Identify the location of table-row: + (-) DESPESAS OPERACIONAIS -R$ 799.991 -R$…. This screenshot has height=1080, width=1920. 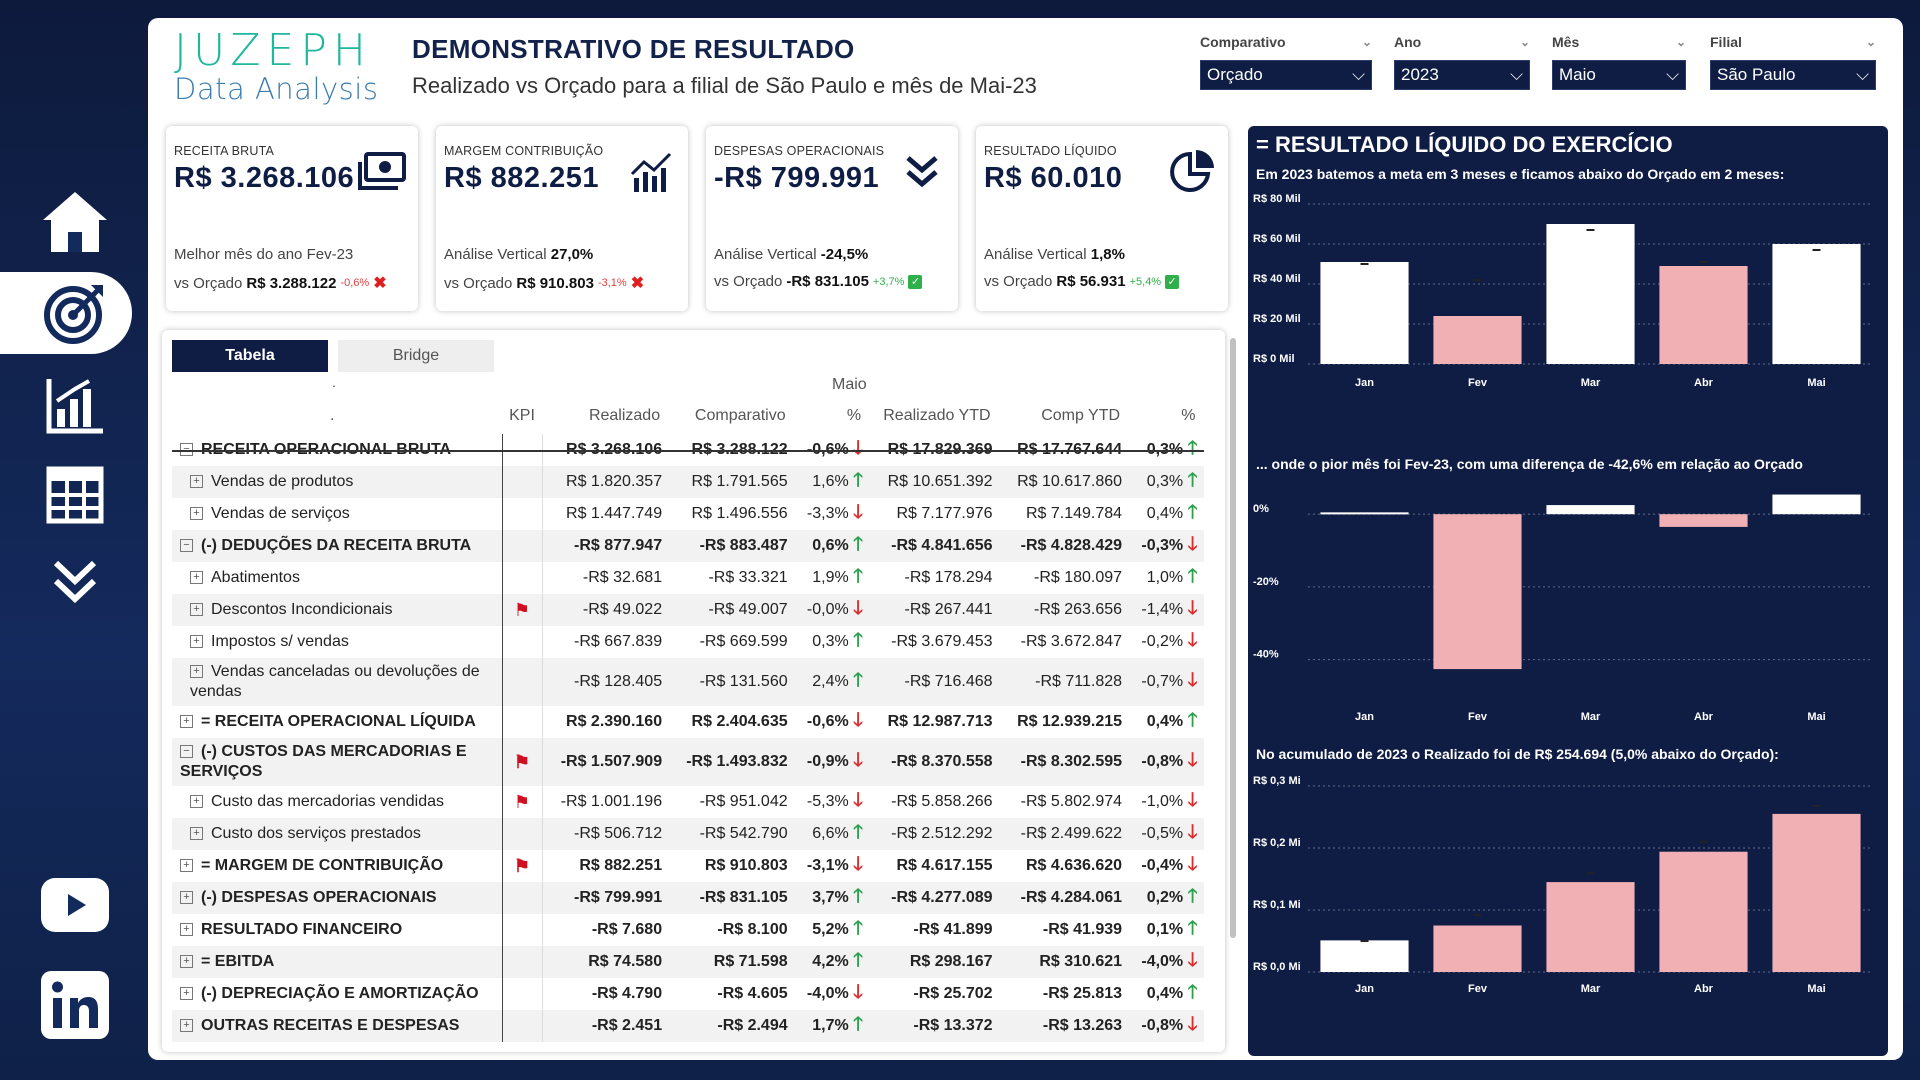
(688, 898).